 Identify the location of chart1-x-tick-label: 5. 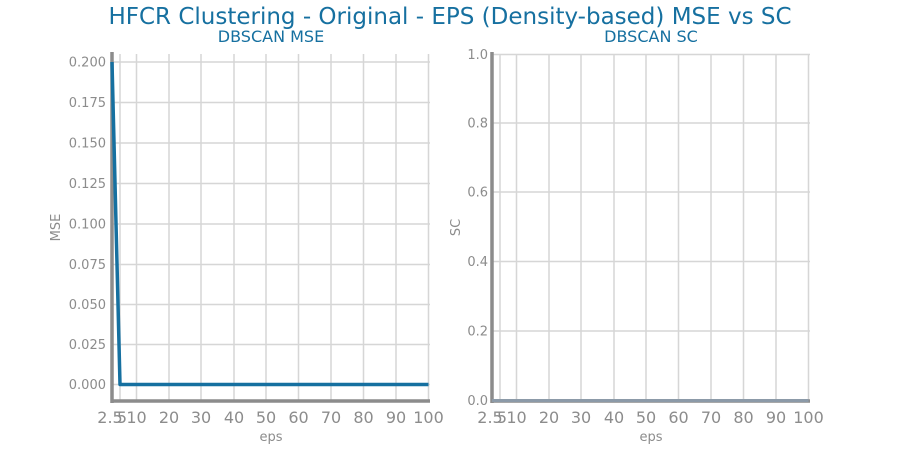
(122, 417).